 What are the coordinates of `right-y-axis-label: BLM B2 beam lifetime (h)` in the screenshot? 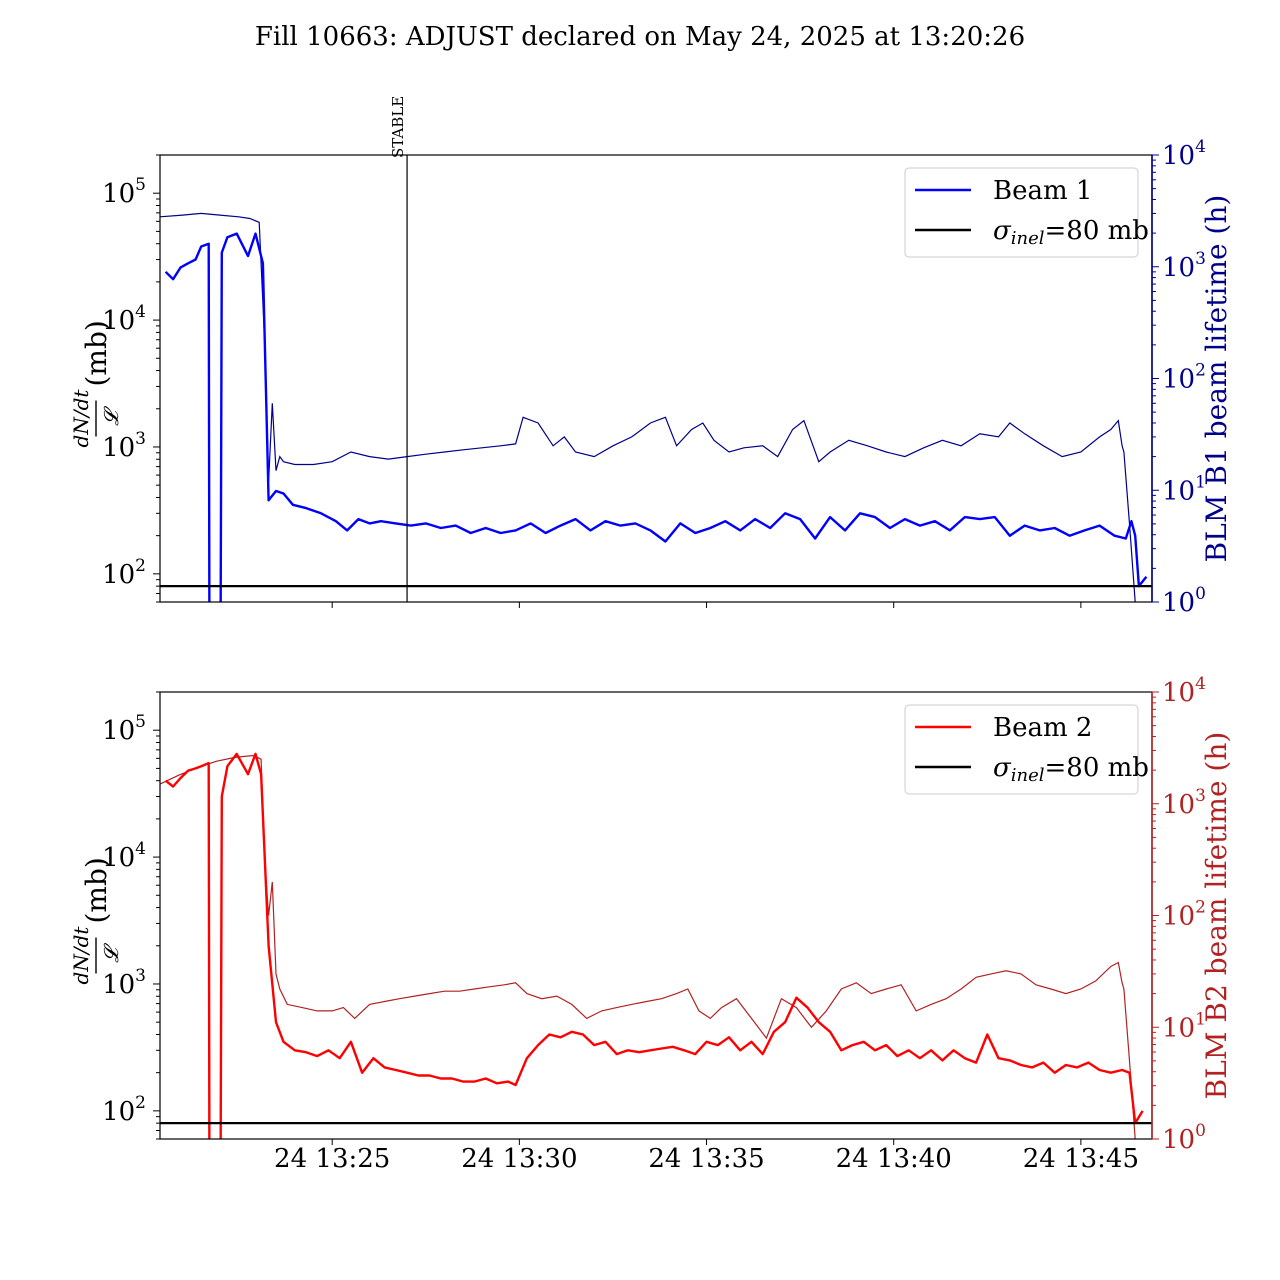 It's located at (1216, 916).